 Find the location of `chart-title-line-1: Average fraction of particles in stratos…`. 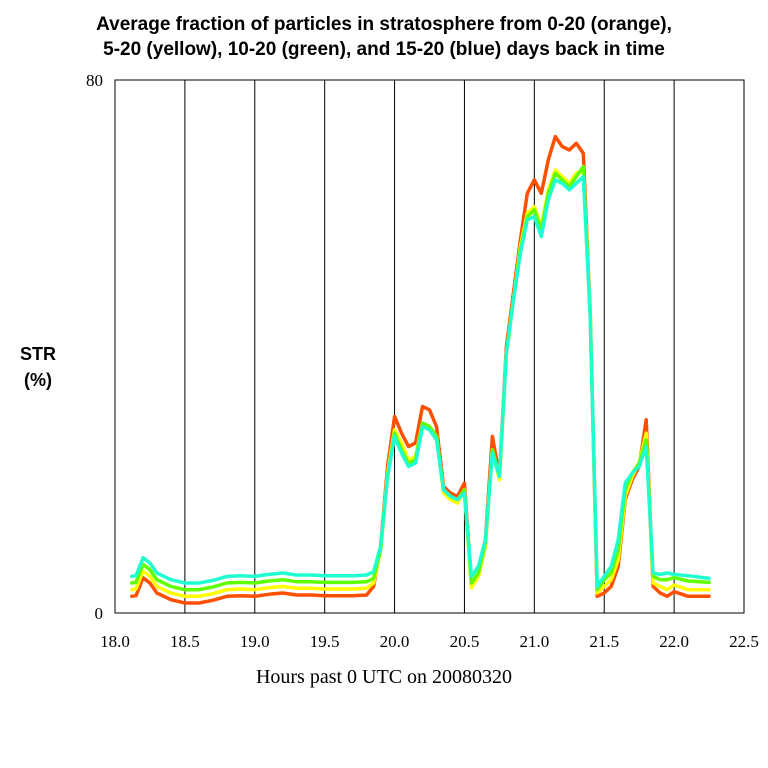

chart-title-line-1: Average fraction of particles in stratos… is located at coordinates (384, 24).